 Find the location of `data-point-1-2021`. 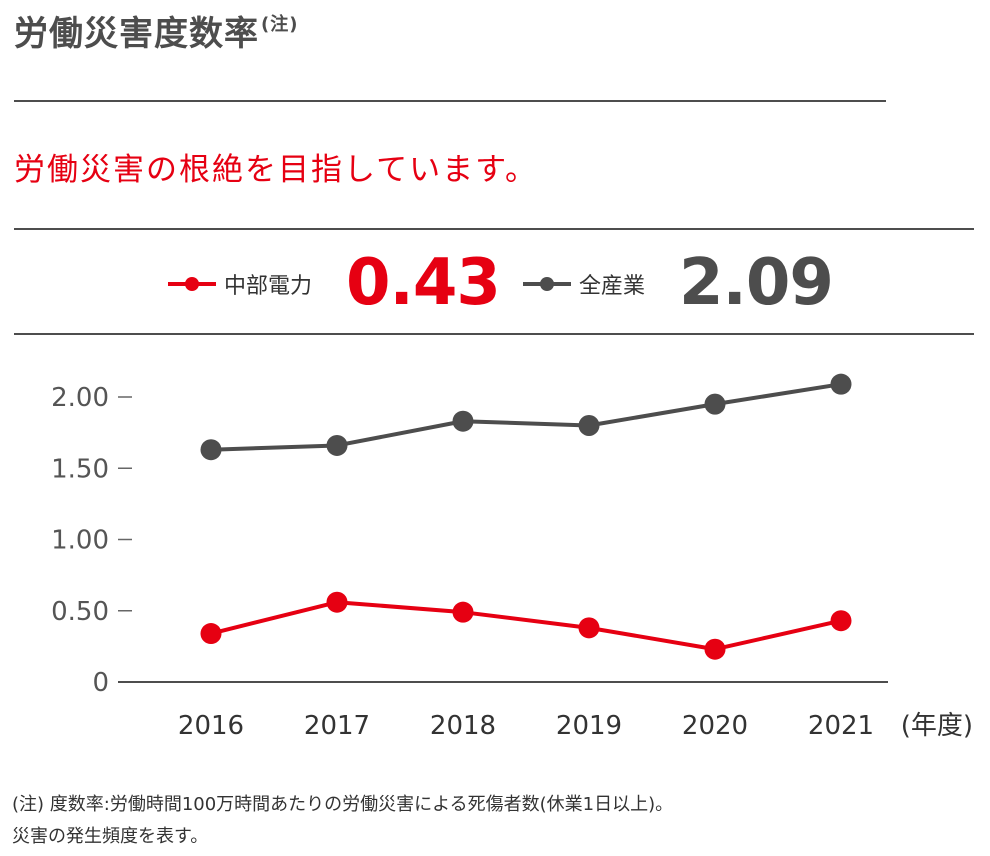

data-point-1-2021 is located at coordinates (841, 384).